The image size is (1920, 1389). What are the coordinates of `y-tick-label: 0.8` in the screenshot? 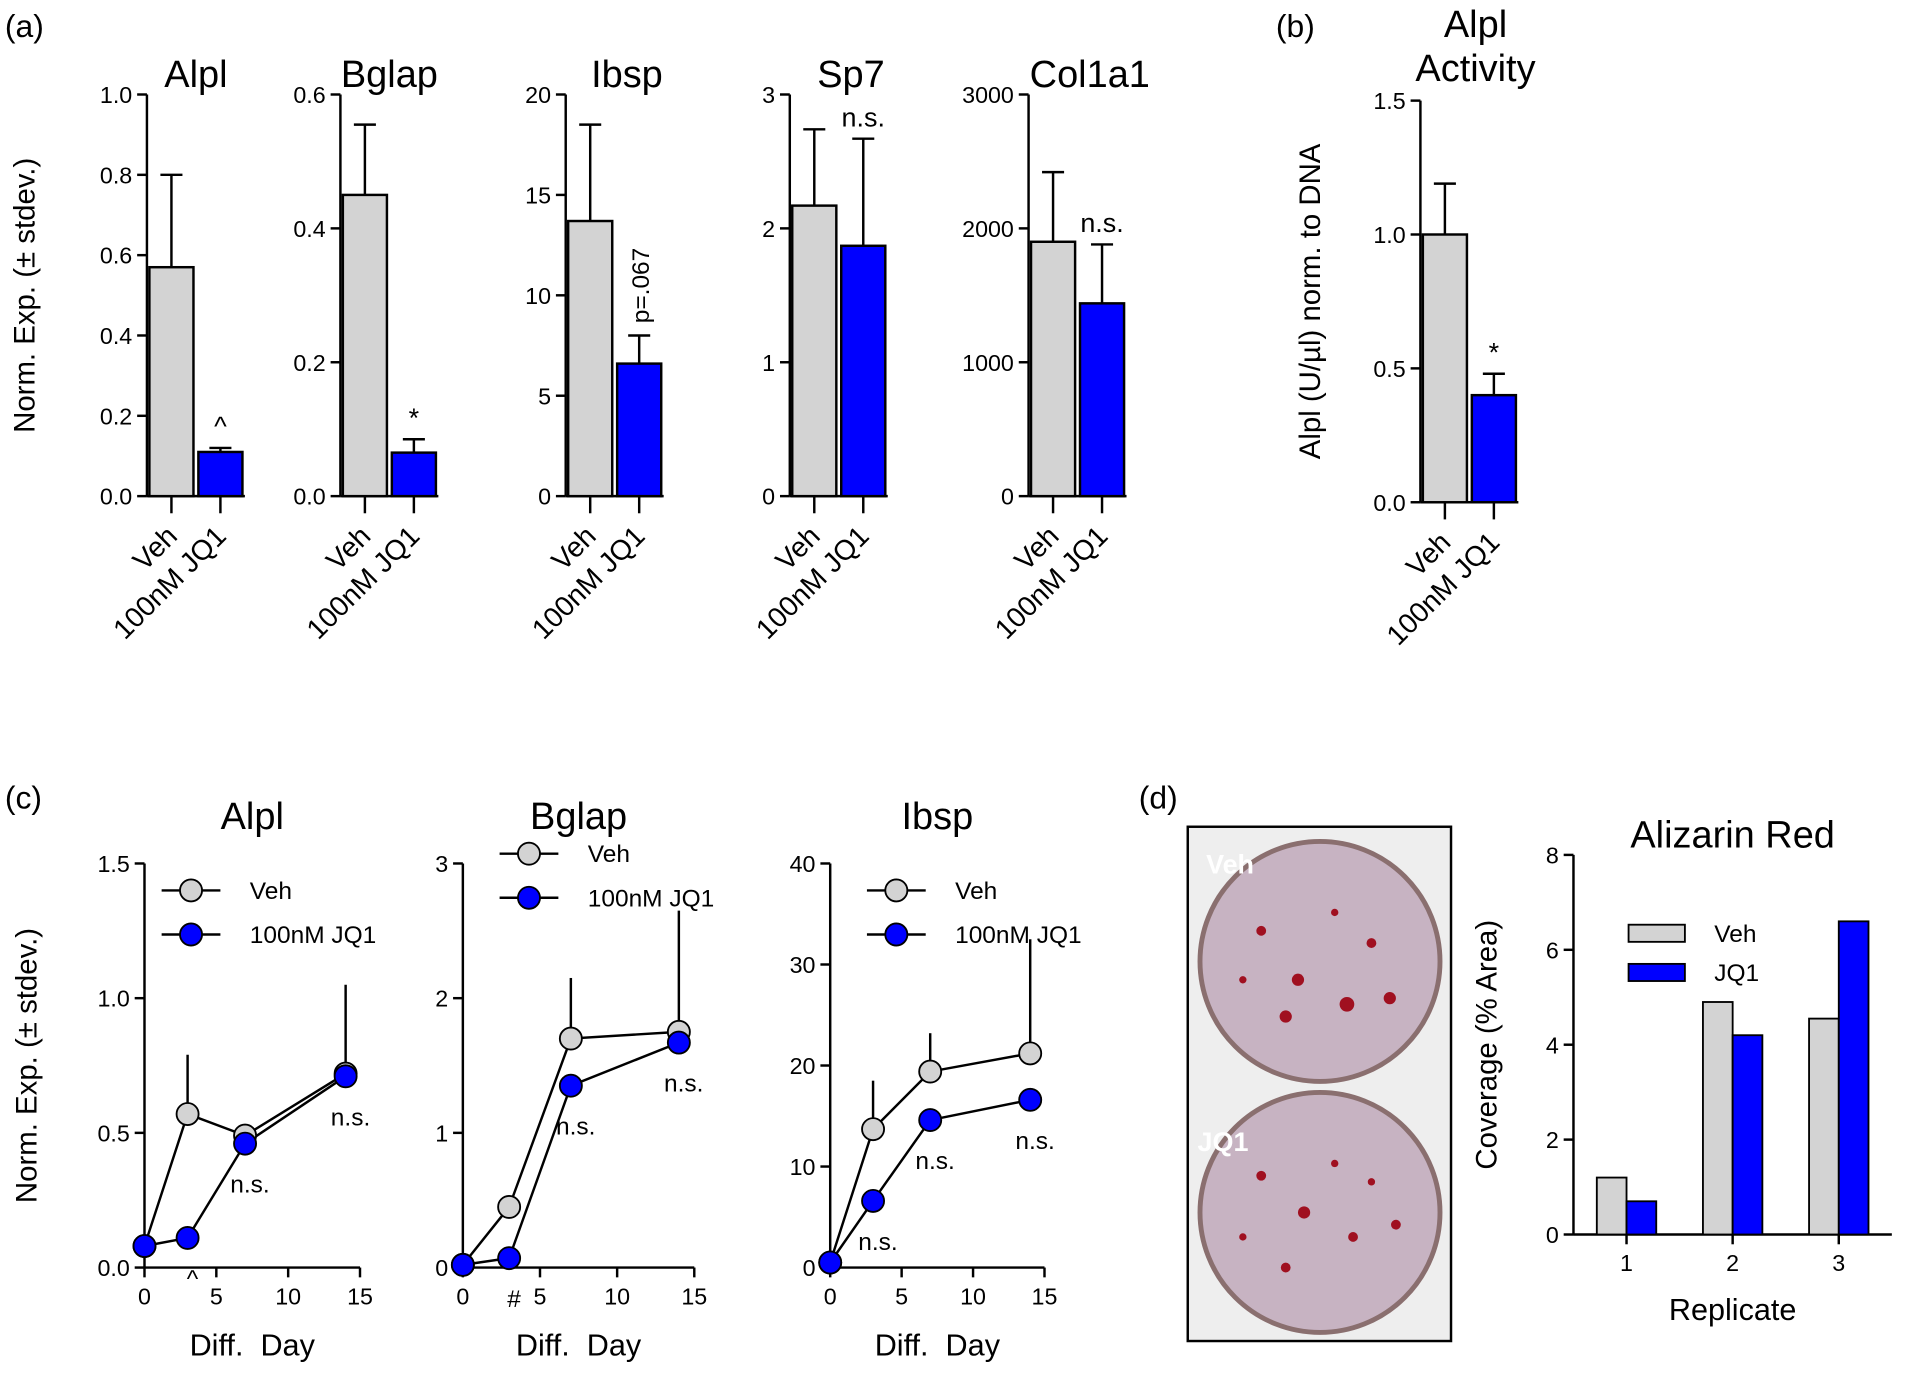 It's located at (116, 175).